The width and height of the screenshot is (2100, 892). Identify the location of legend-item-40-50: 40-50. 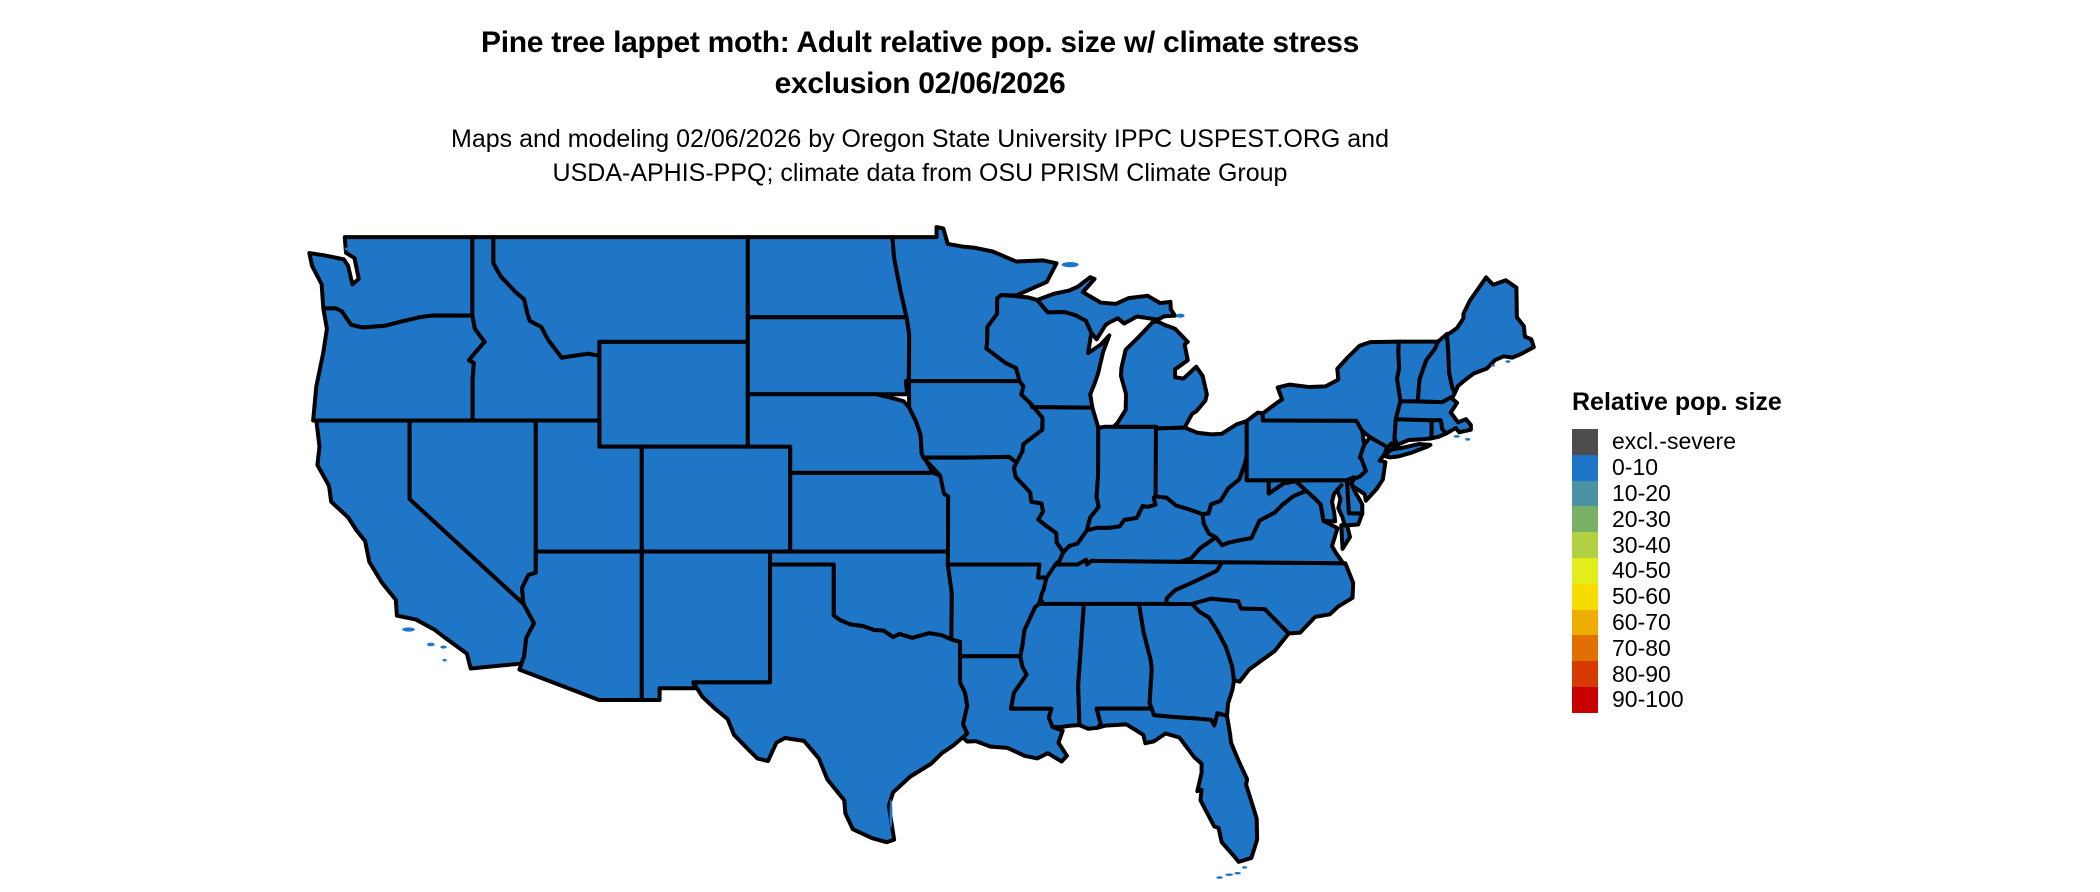
(1677, 570).